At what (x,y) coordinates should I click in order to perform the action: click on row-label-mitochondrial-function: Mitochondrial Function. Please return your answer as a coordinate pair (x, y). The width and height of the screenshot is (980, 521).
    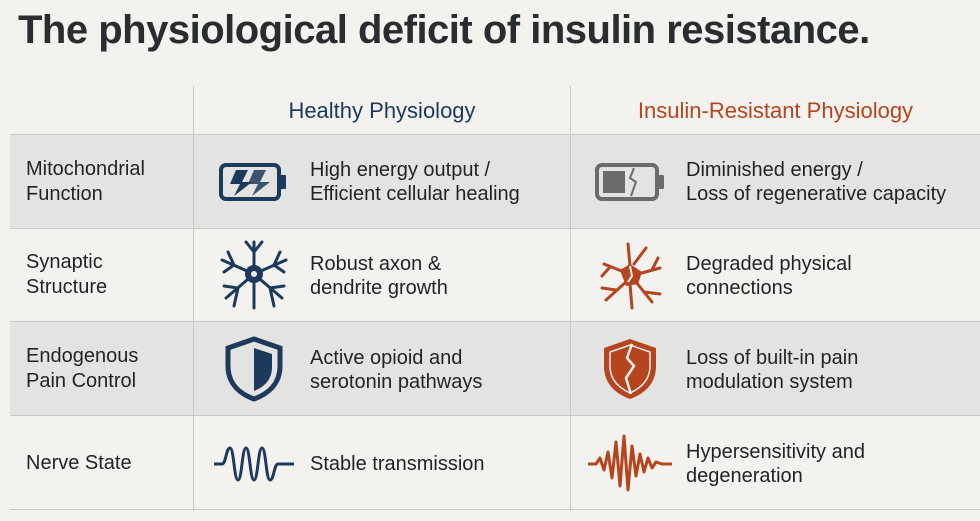
    Looking at the image, I should click on (85, 181).